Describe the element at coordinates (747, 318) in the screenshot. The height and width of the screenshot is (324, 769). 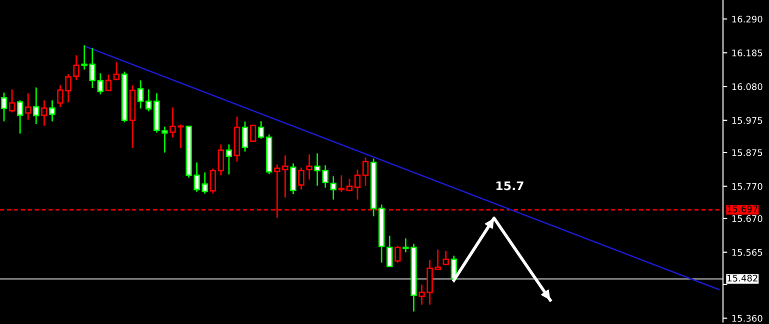
I see `y-tick-label: 15.360` at that location.